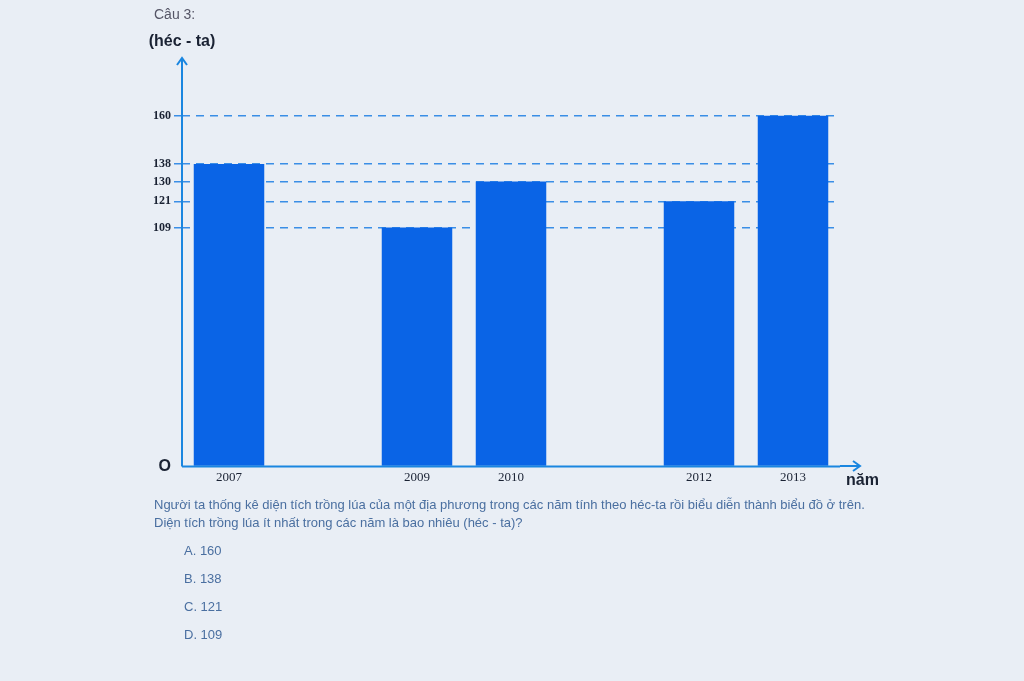 The width and height of the screenshot is (1024, 681). I want to click on y-axis-title: (héc - ta), so click(182, 41).